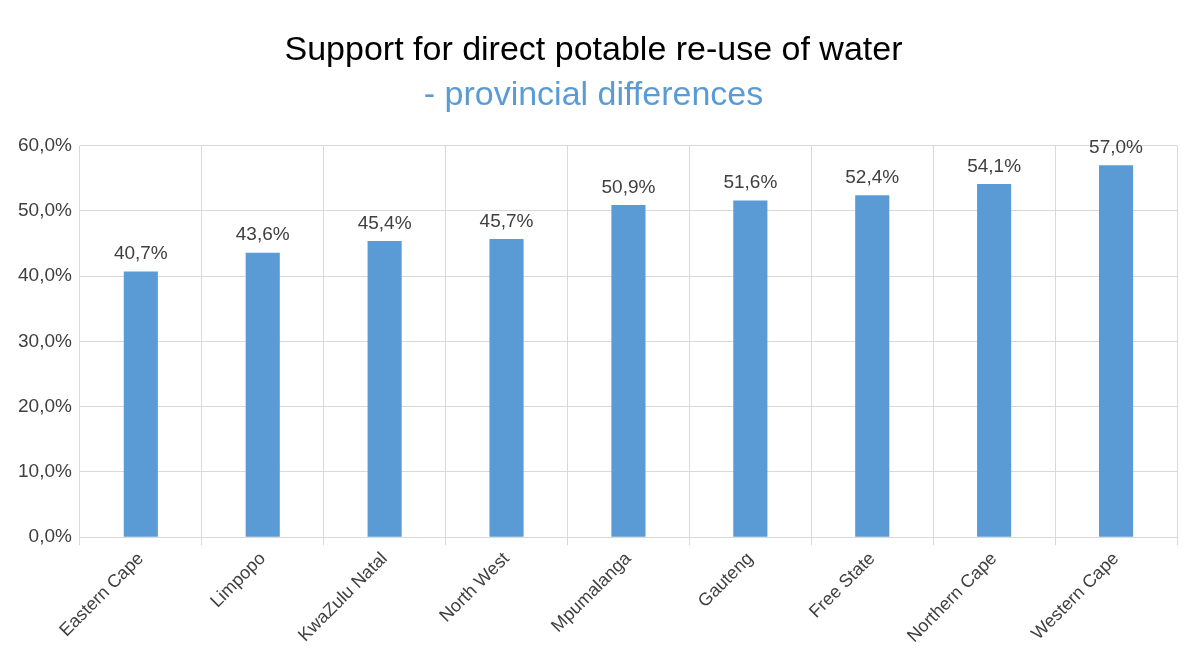 This screenshot has height=660, width=1197. What do you see at coordinates (45, 210) in the screenshot?
I see `y-tick-label: 50,0%` at bounding box center [45, 210].